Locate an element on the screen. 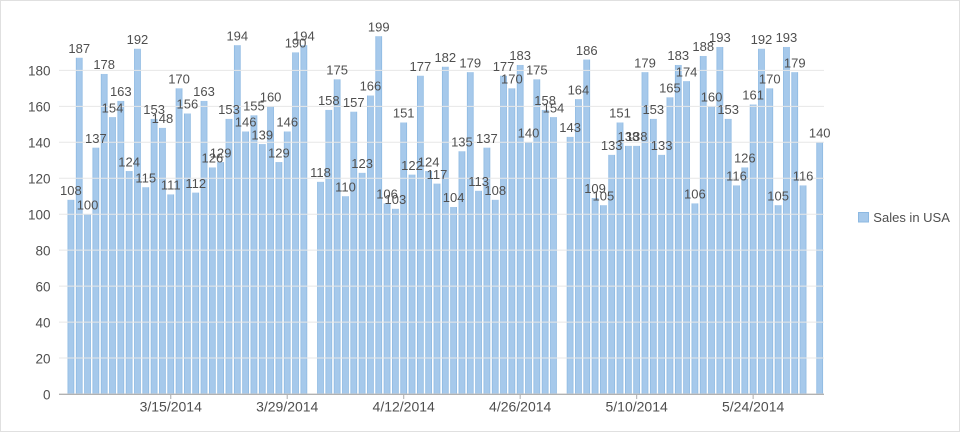 The width and height of the screenshot is (960, 432). svg-text: 115 is located at coordinates (145, 177).